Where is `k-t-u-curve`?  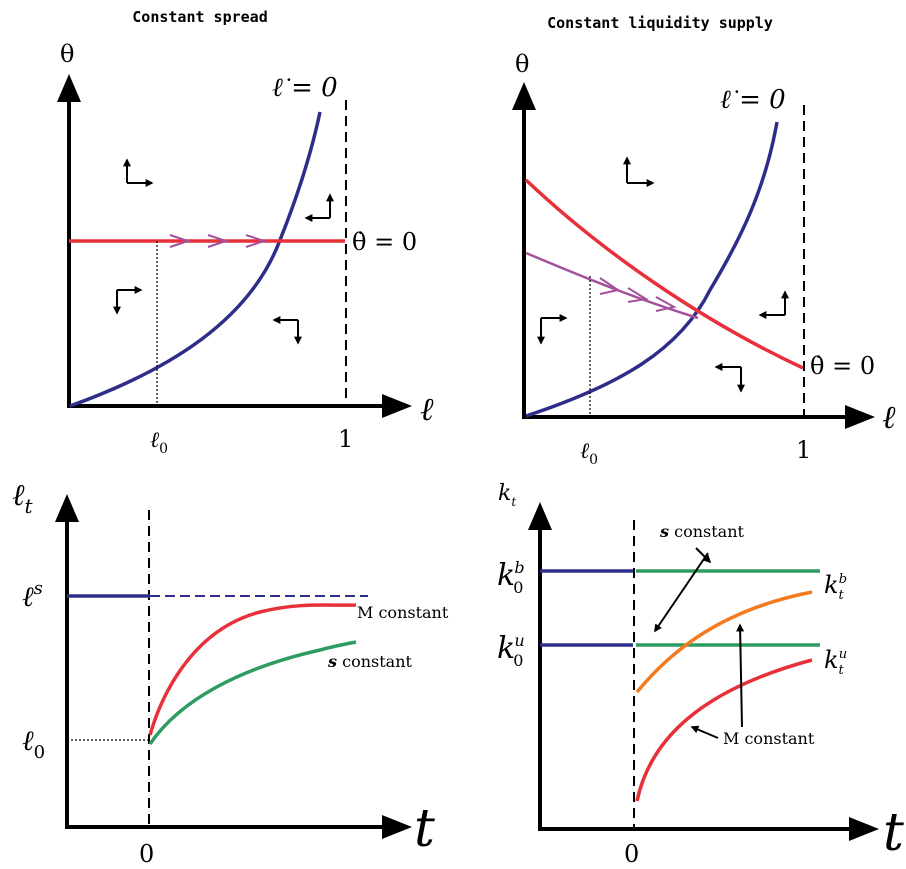 k-t-u-curve is located at coordinates (724, 730).